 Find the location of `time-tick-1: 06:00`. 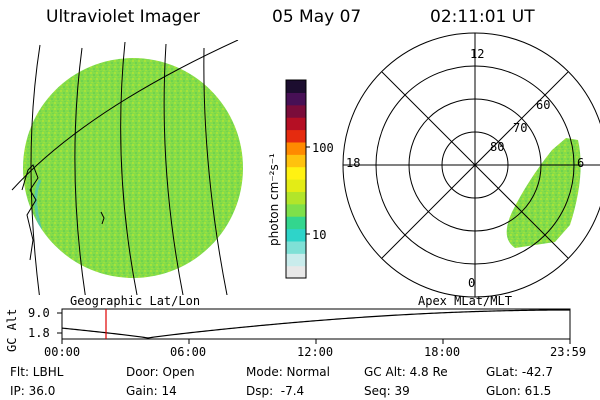

time-tick-1: 06:00 is located at coordinates (188, 352).